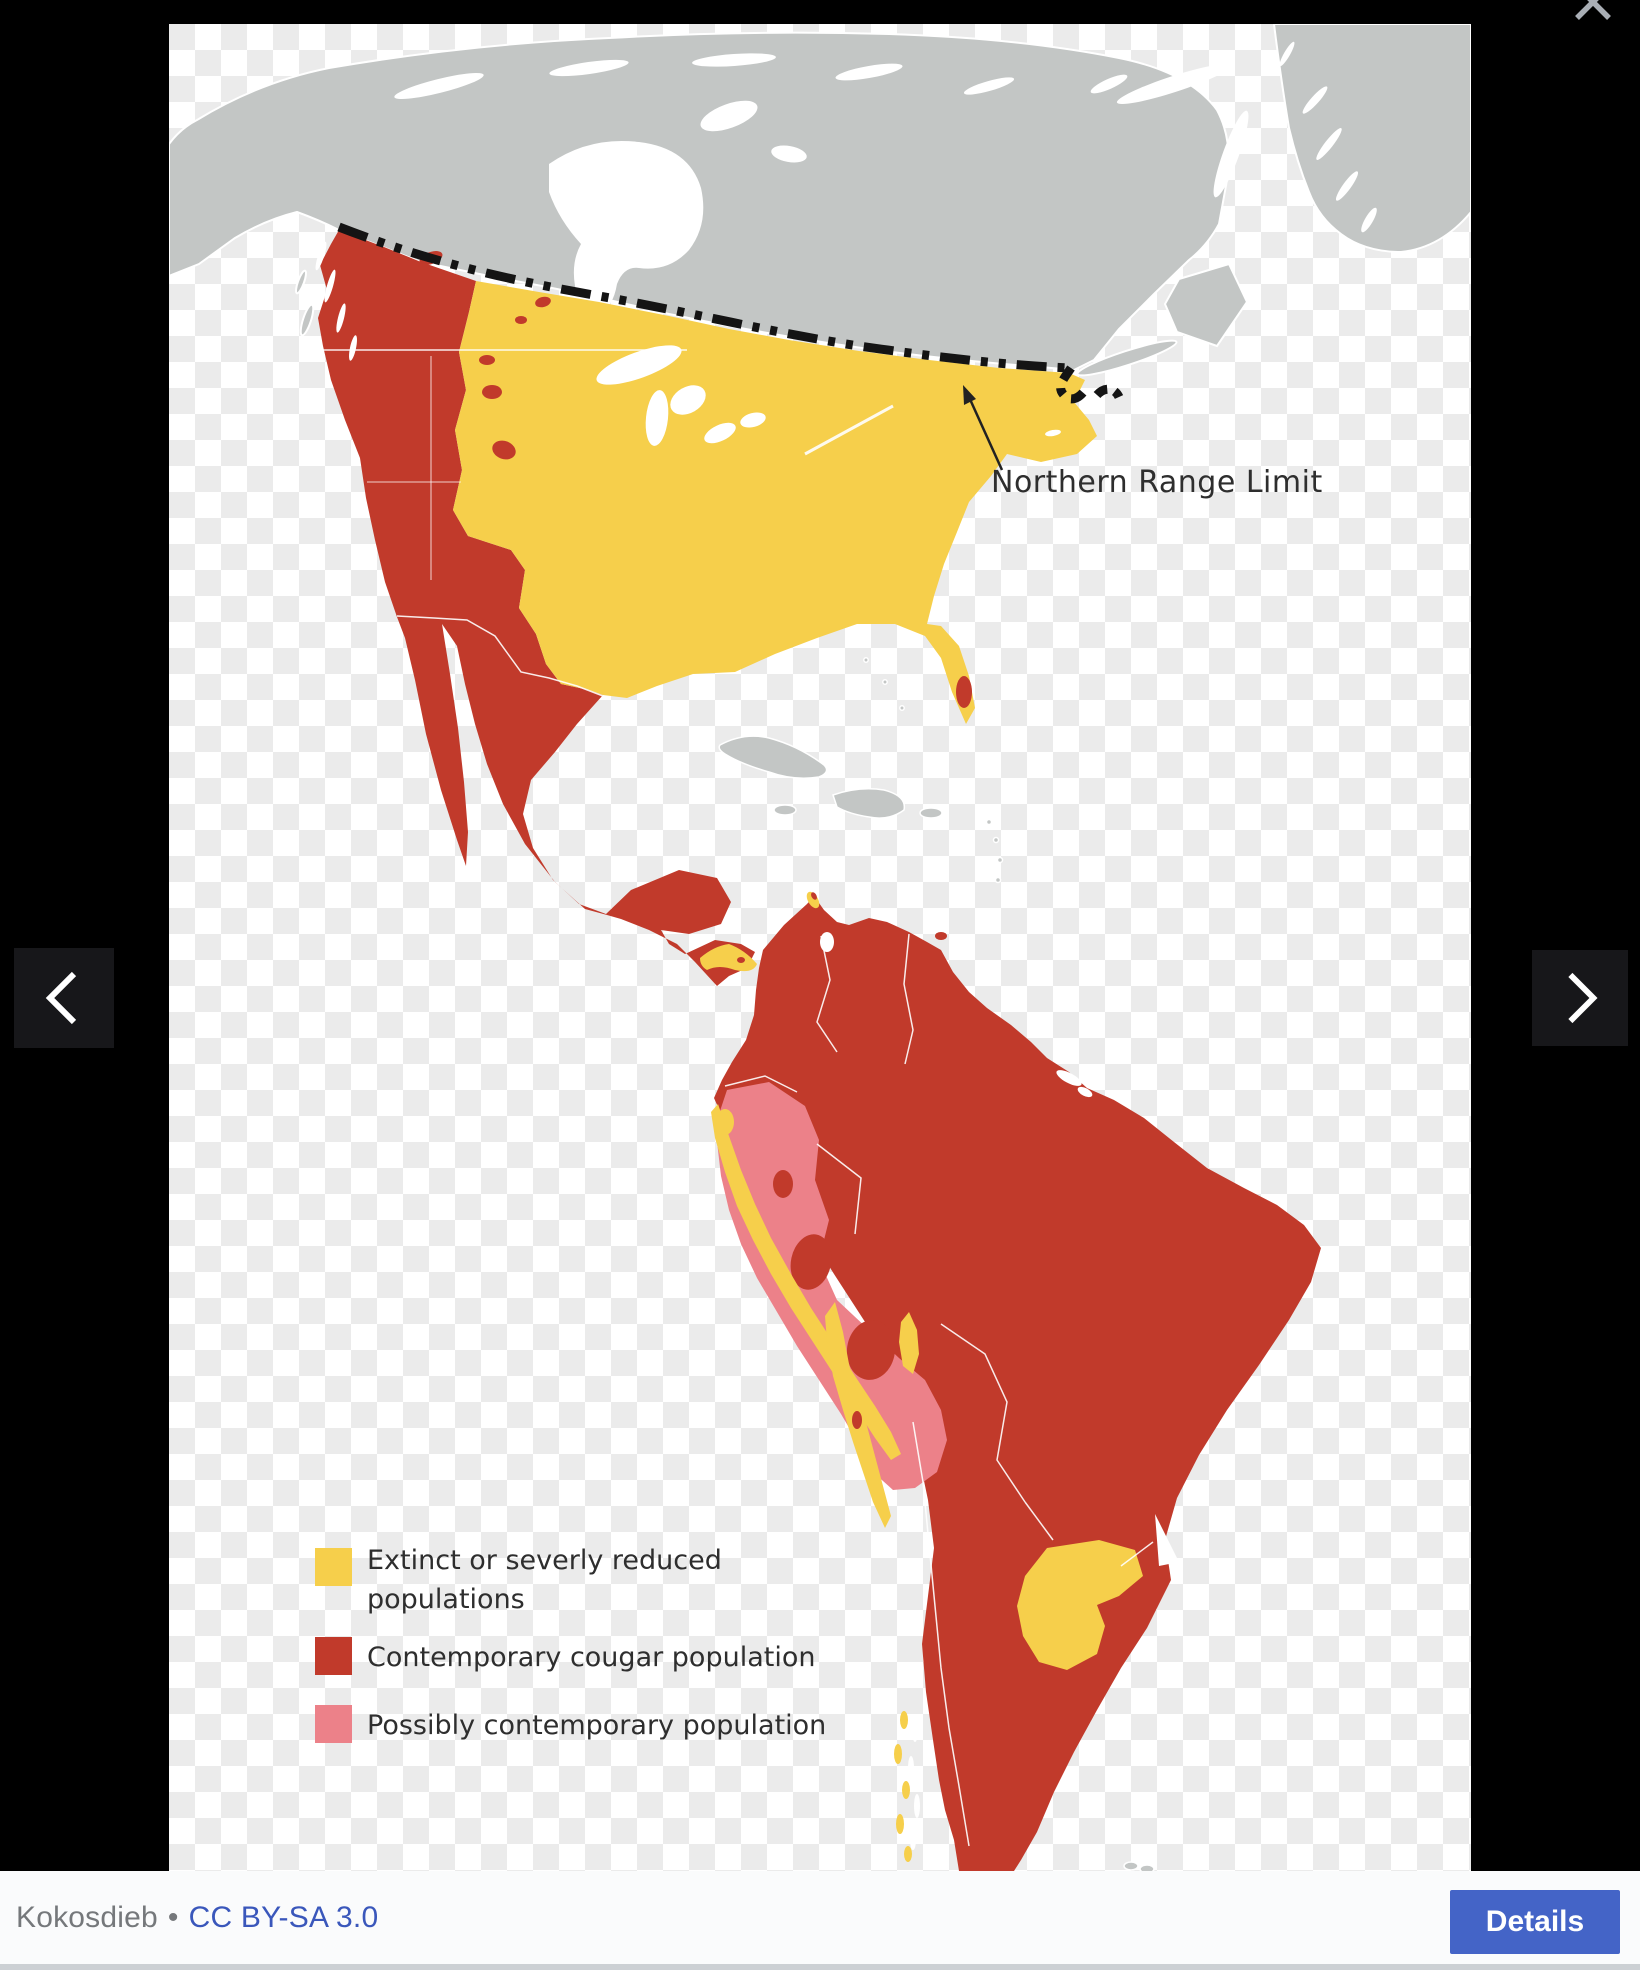  Describe the element at coordinates (591, 1657) in the screenshot. I see `legend-label-contemporary: Contemporary cougar population` at that location.